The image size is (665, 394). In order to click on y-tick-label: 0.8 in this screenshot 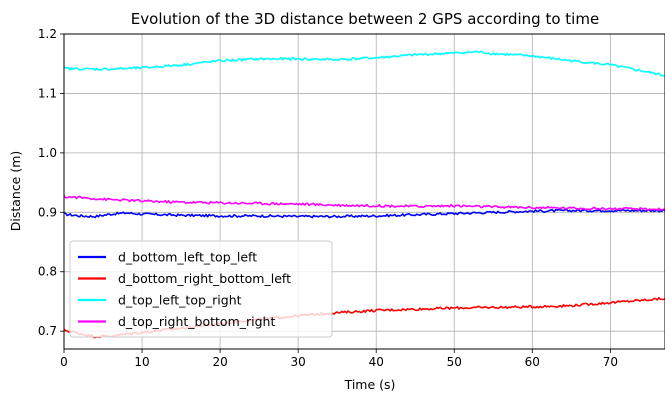, I will do `click(47, 272)`.